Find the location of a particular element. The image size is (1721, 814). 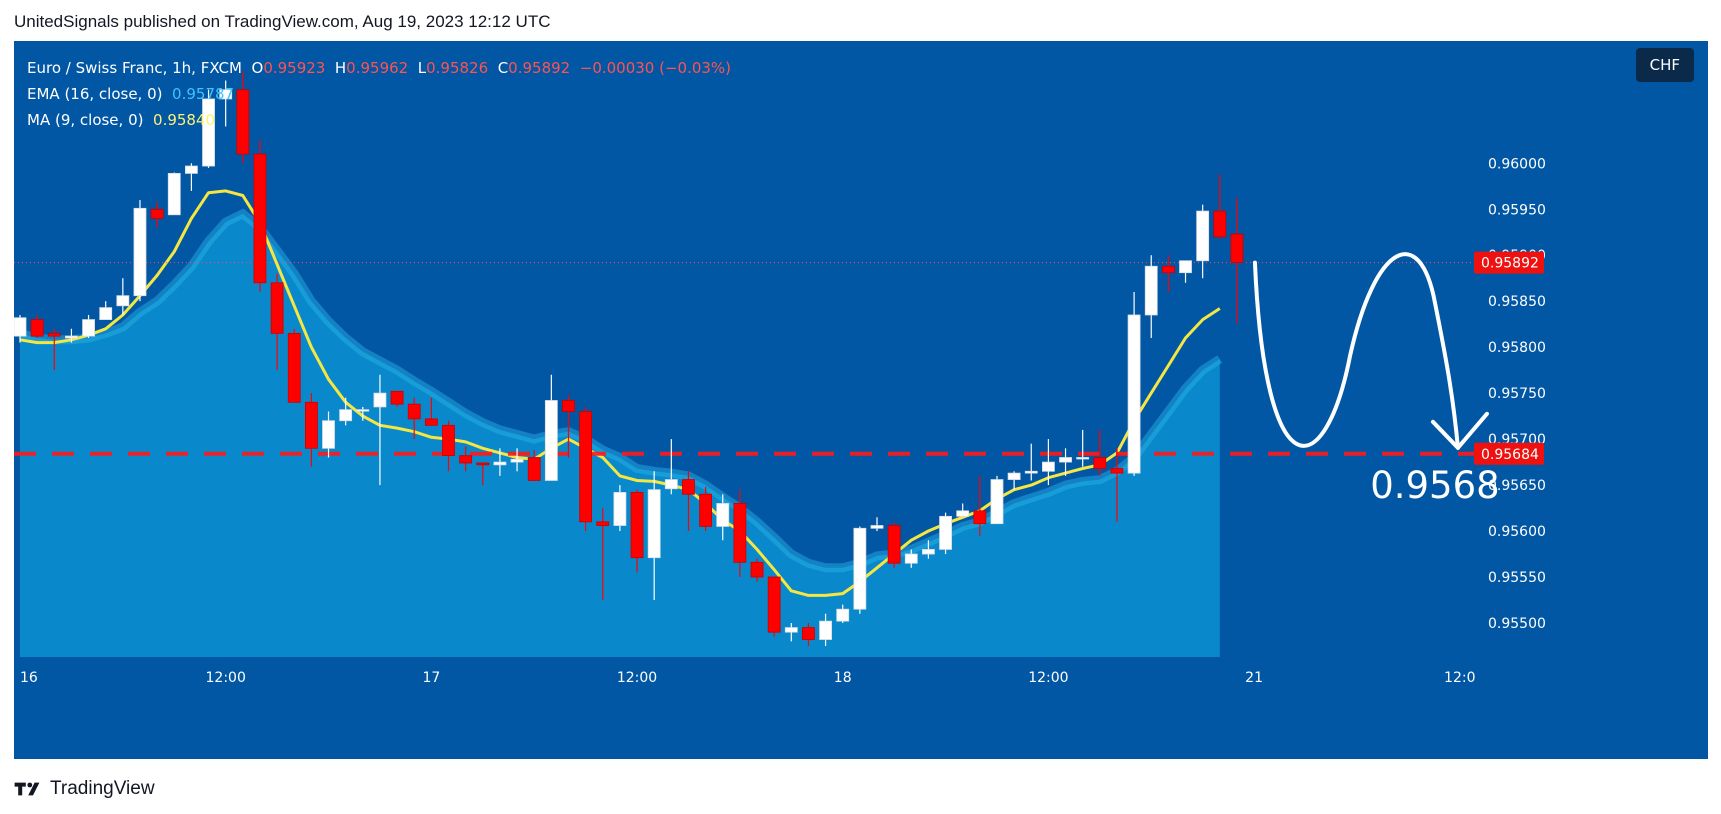

ma-label: MA (9, close, 0) is located at coordinates (85, 120).